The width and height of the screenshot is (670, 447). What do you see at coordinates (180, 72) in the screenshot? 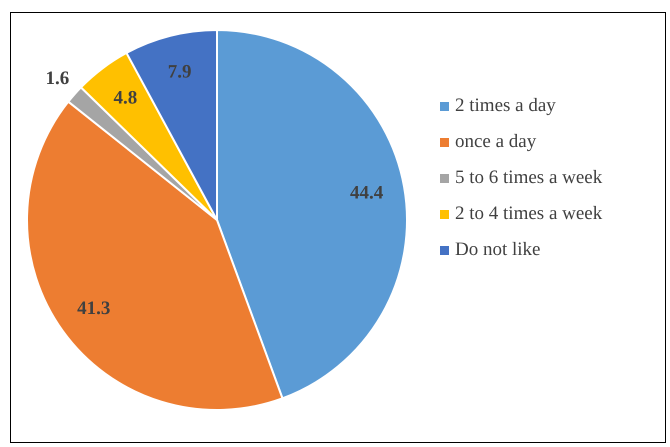
I see `data-label: 7.9` at bounding box center [180, 72].